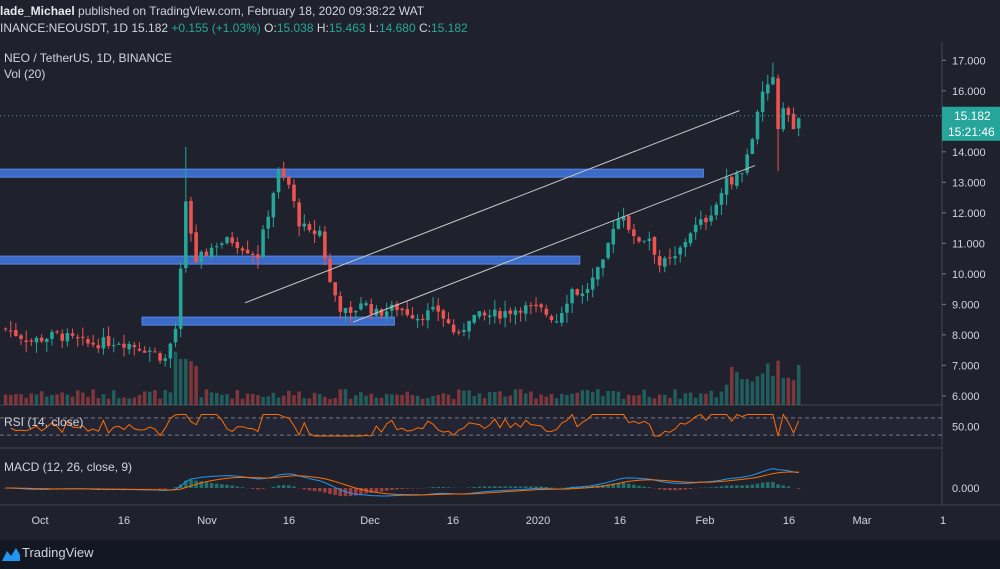  What do you see at coordinates (347, 28) in the screenshot?
I see `high-value: 15.463` at bounding box center [347, 28].